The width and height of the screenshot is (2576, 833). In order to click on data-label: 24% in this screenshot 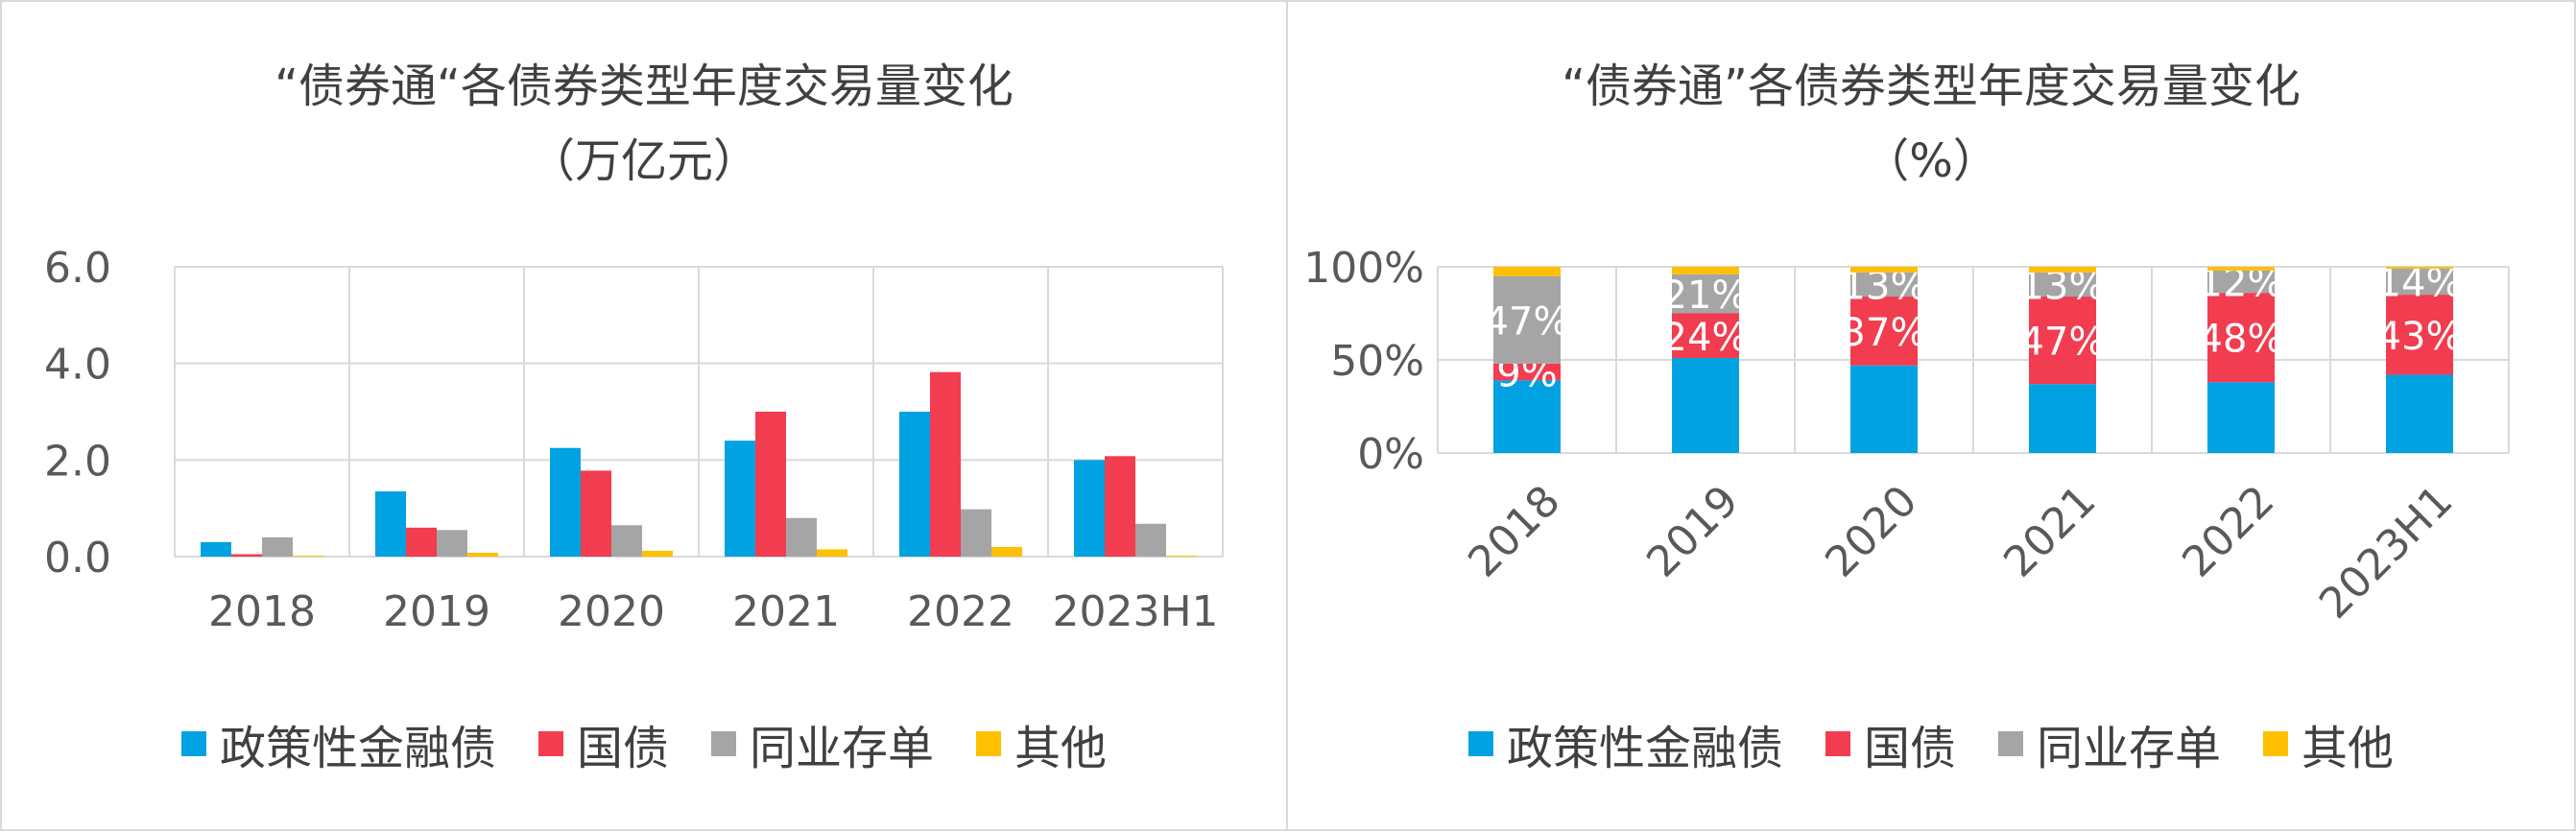, I will do `click(1706, 338)`.